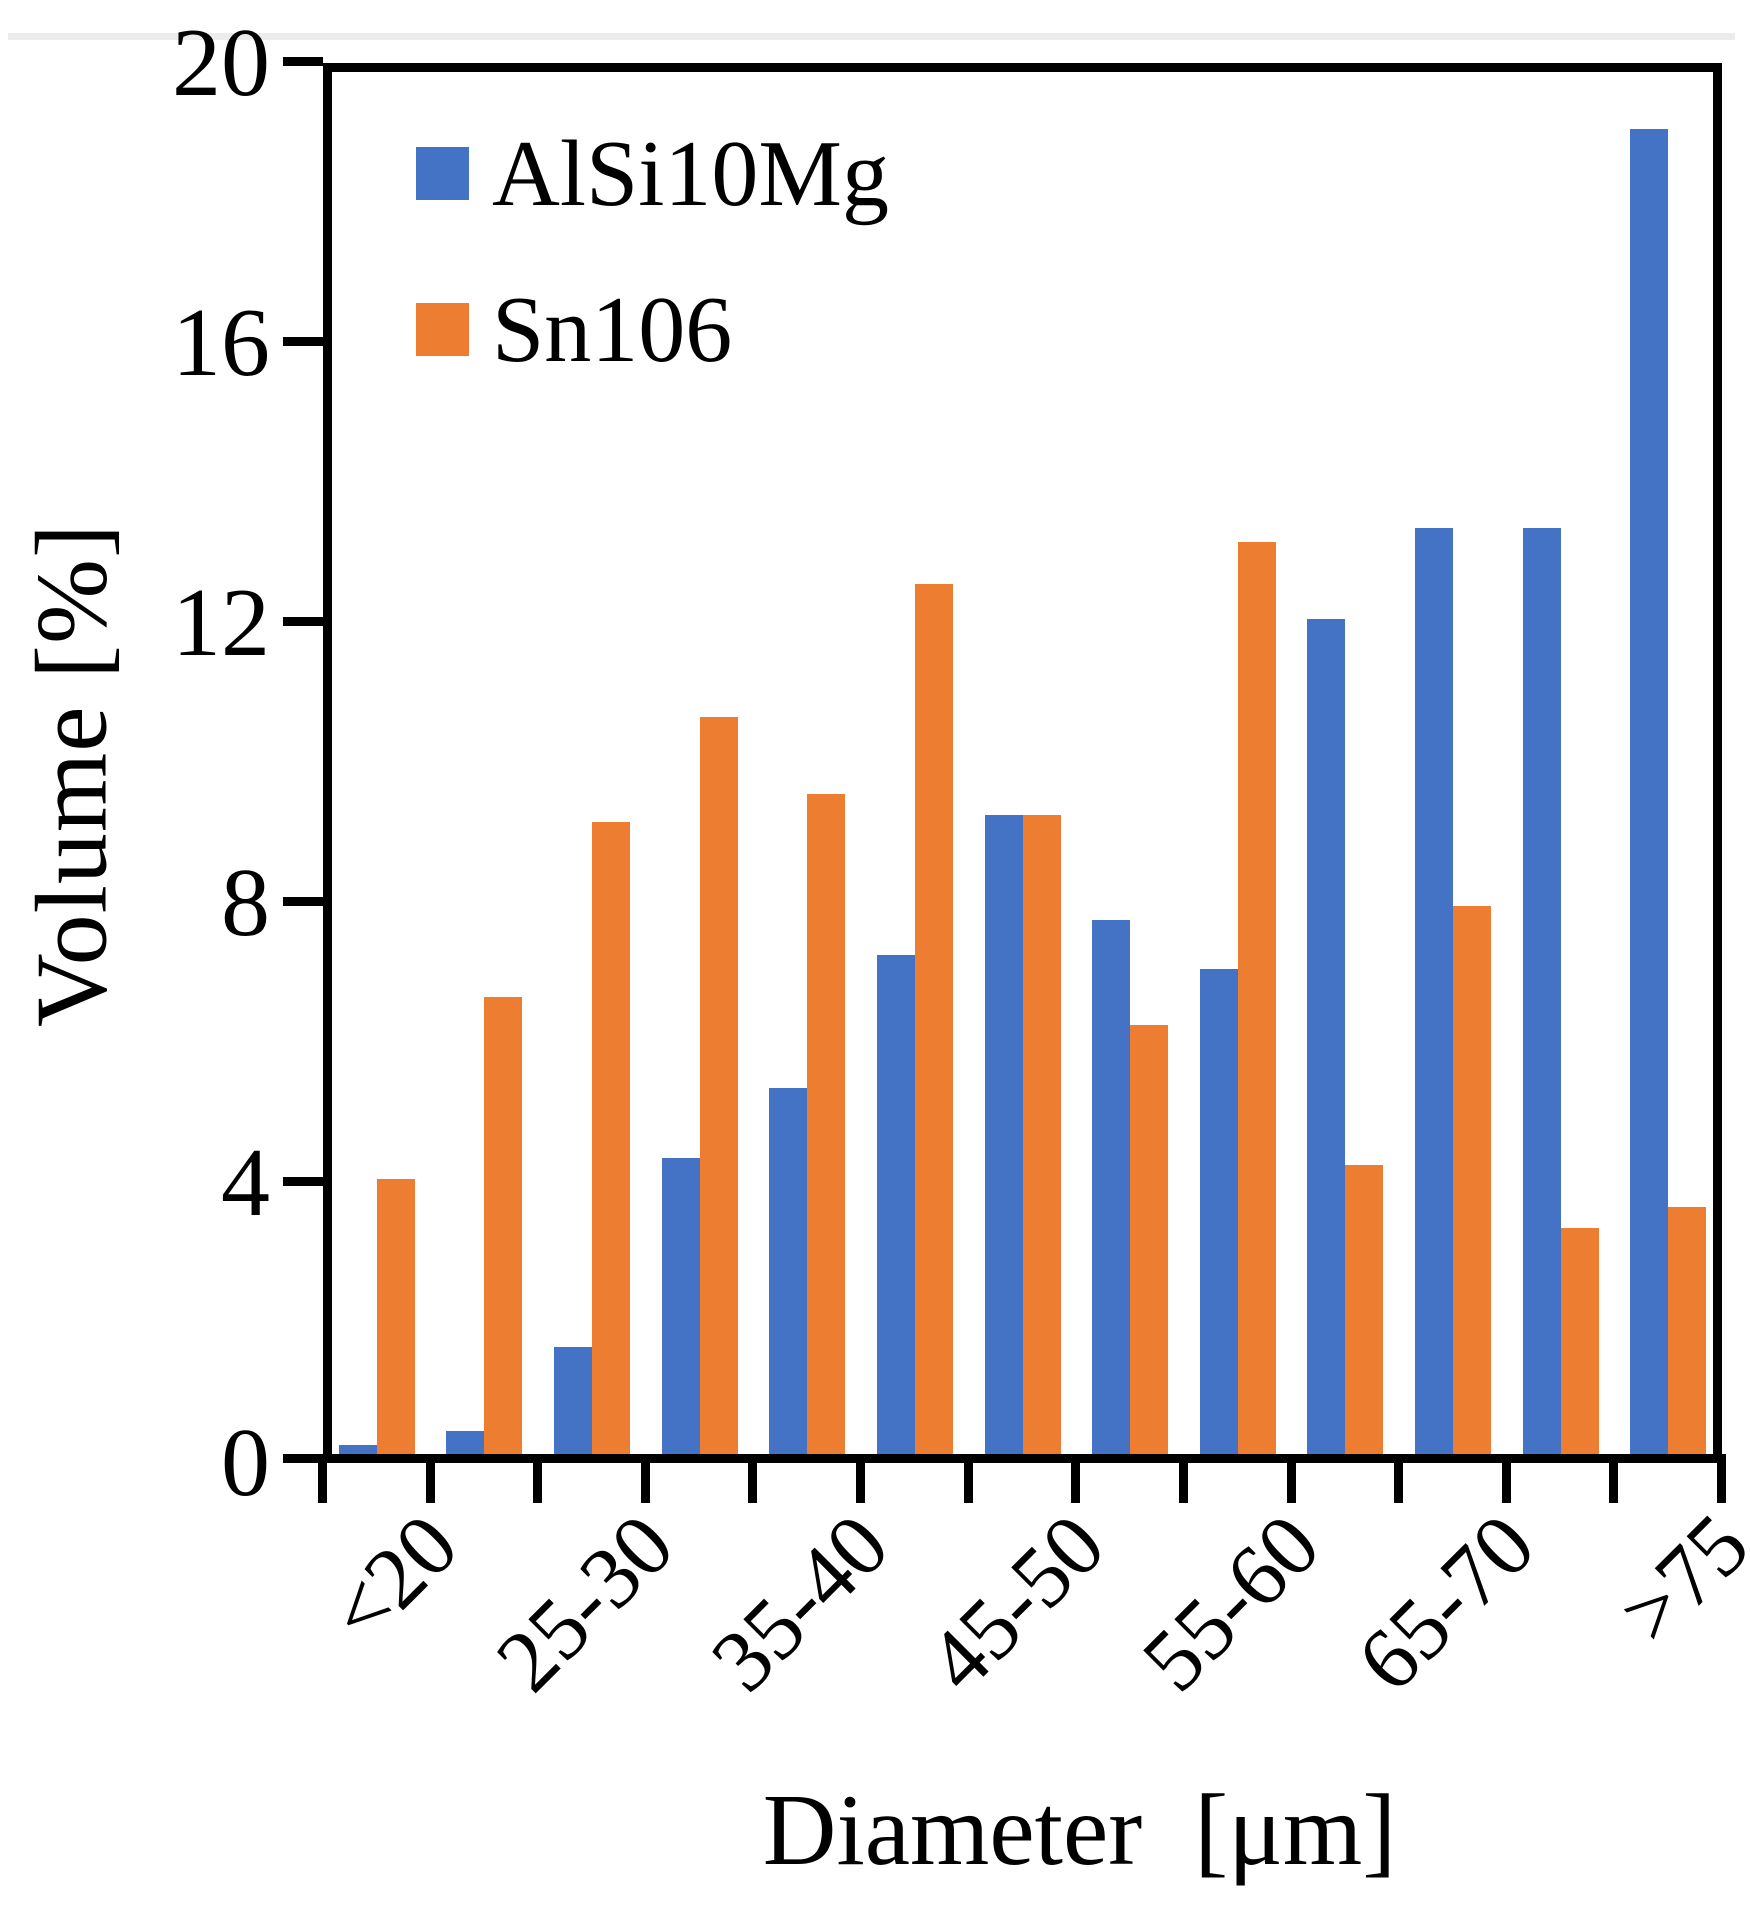 This screenshot has width=1750, height=1912. Describe the element at coordinates (1231, 1603) in the screenshot. I see `x-category-label-55-60: 55-60` at that location.